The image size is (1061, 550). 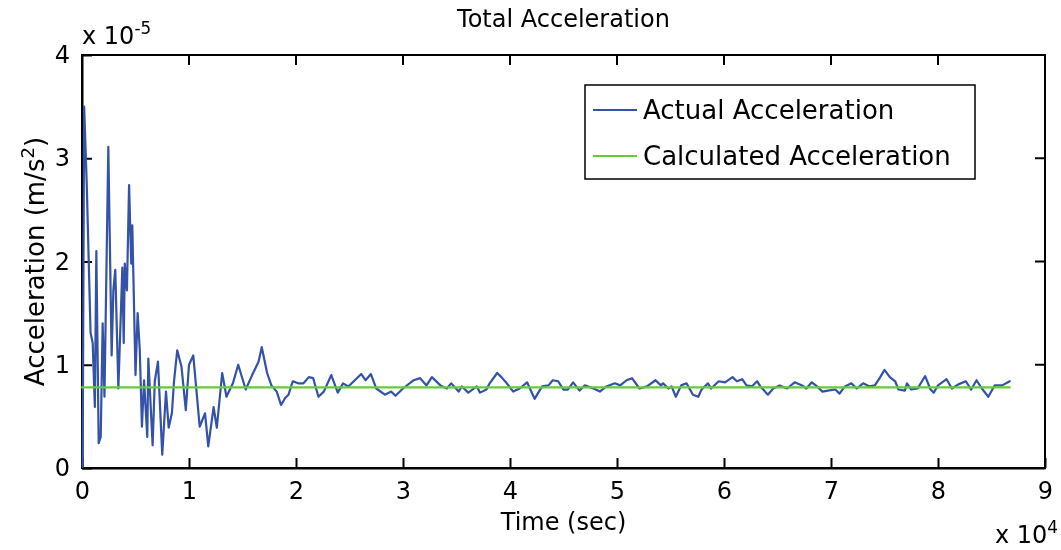 I want to click on y-tick-label: 1, so click(x=62, y=364).